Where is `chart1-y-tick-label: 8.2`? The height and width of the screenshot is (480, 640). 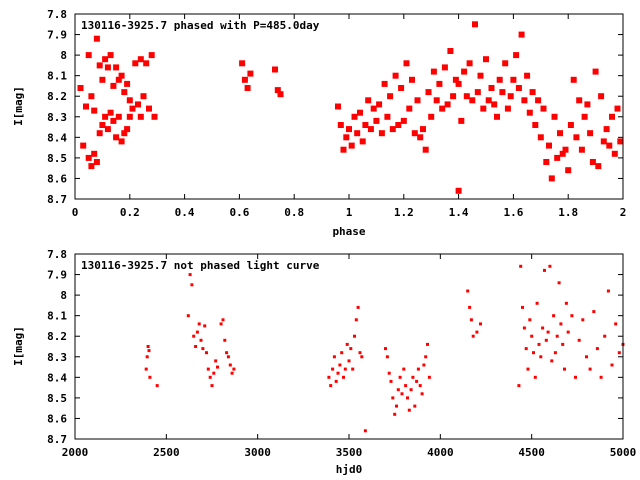 chart1-y-tick-label: 8.2 is located at coordinates (57, 96).